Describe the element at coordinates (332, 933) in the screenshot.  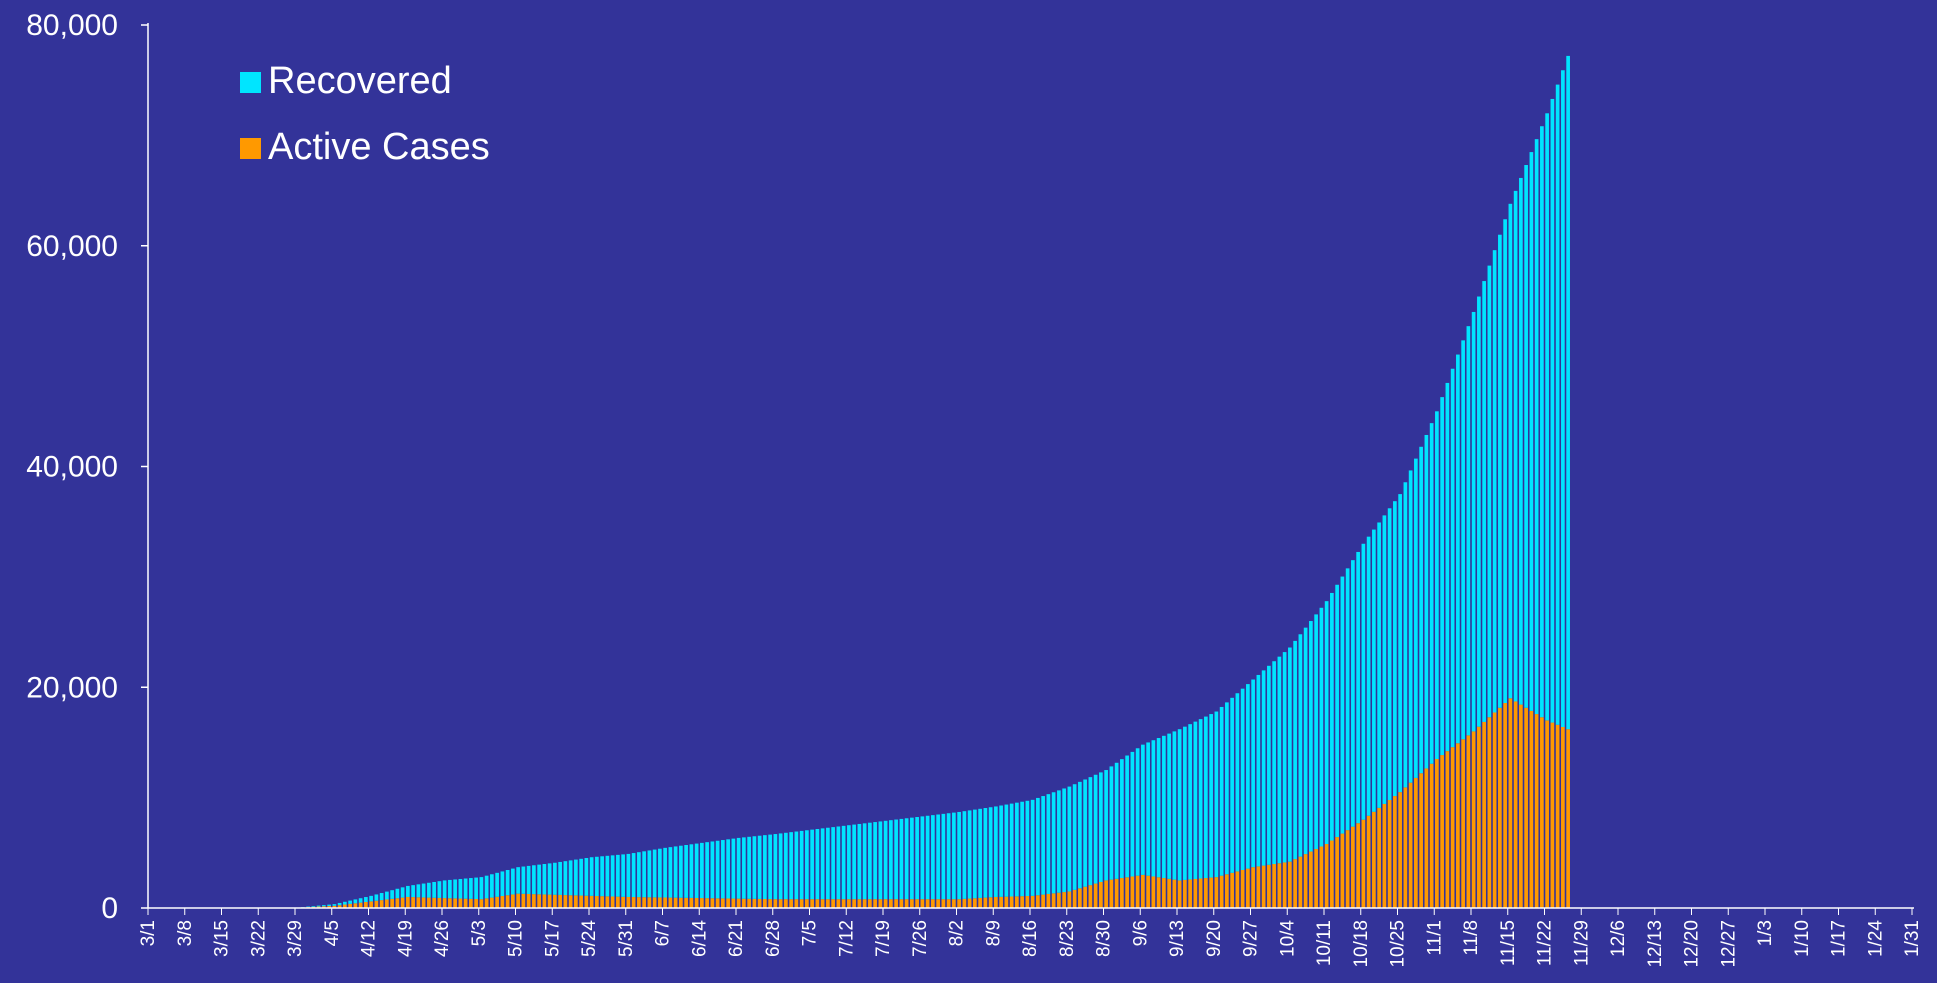
I see `x-tick-label: 4/5` at that location.